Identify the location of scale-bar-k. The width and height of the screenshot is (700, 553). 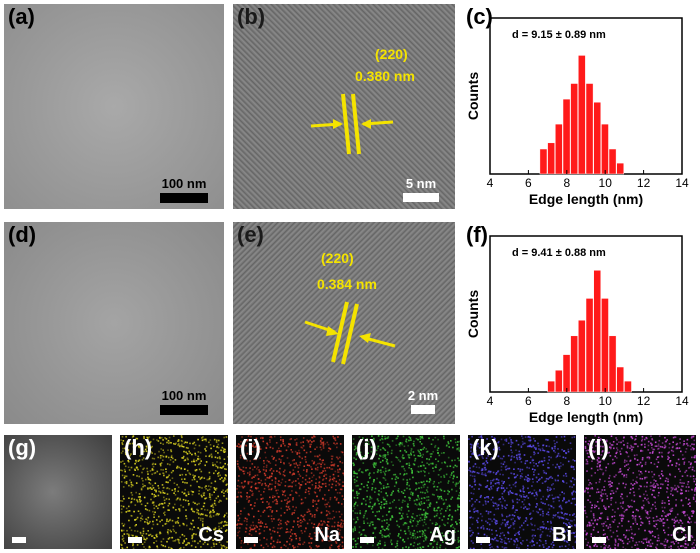
(483, 540).